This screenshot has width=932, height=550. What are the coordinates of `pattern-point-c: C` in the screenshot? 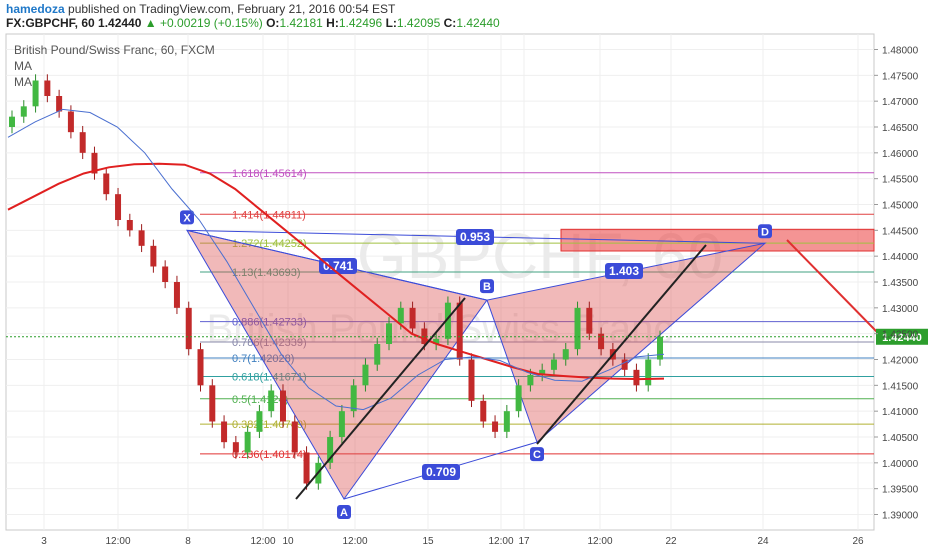 It's located at (537, 454).